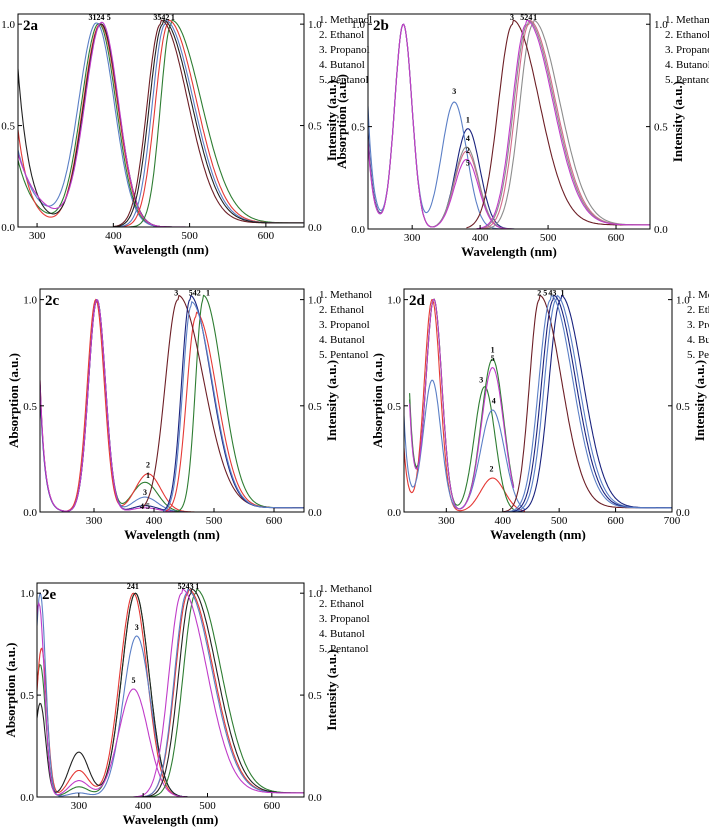 This screenshot has width=709, height=830. I want to click on series-line-abs-methanol, so click(127, 405).